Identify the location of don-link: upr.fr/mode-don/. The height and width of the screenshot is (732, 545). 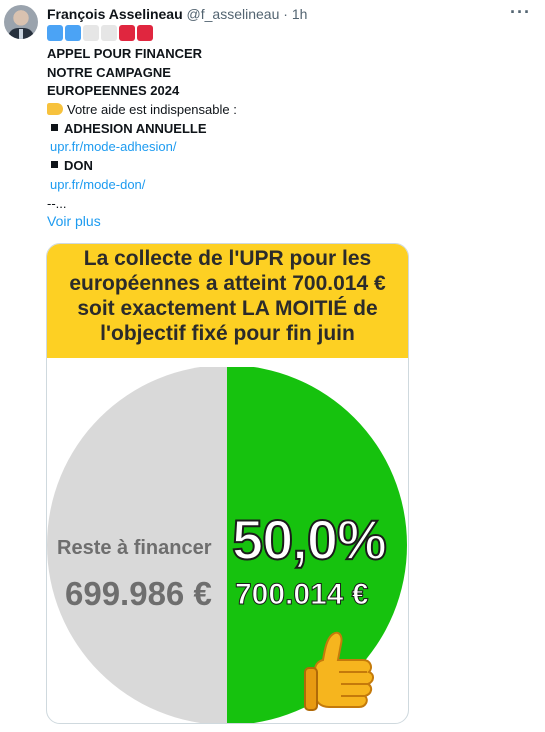
(98, 184).